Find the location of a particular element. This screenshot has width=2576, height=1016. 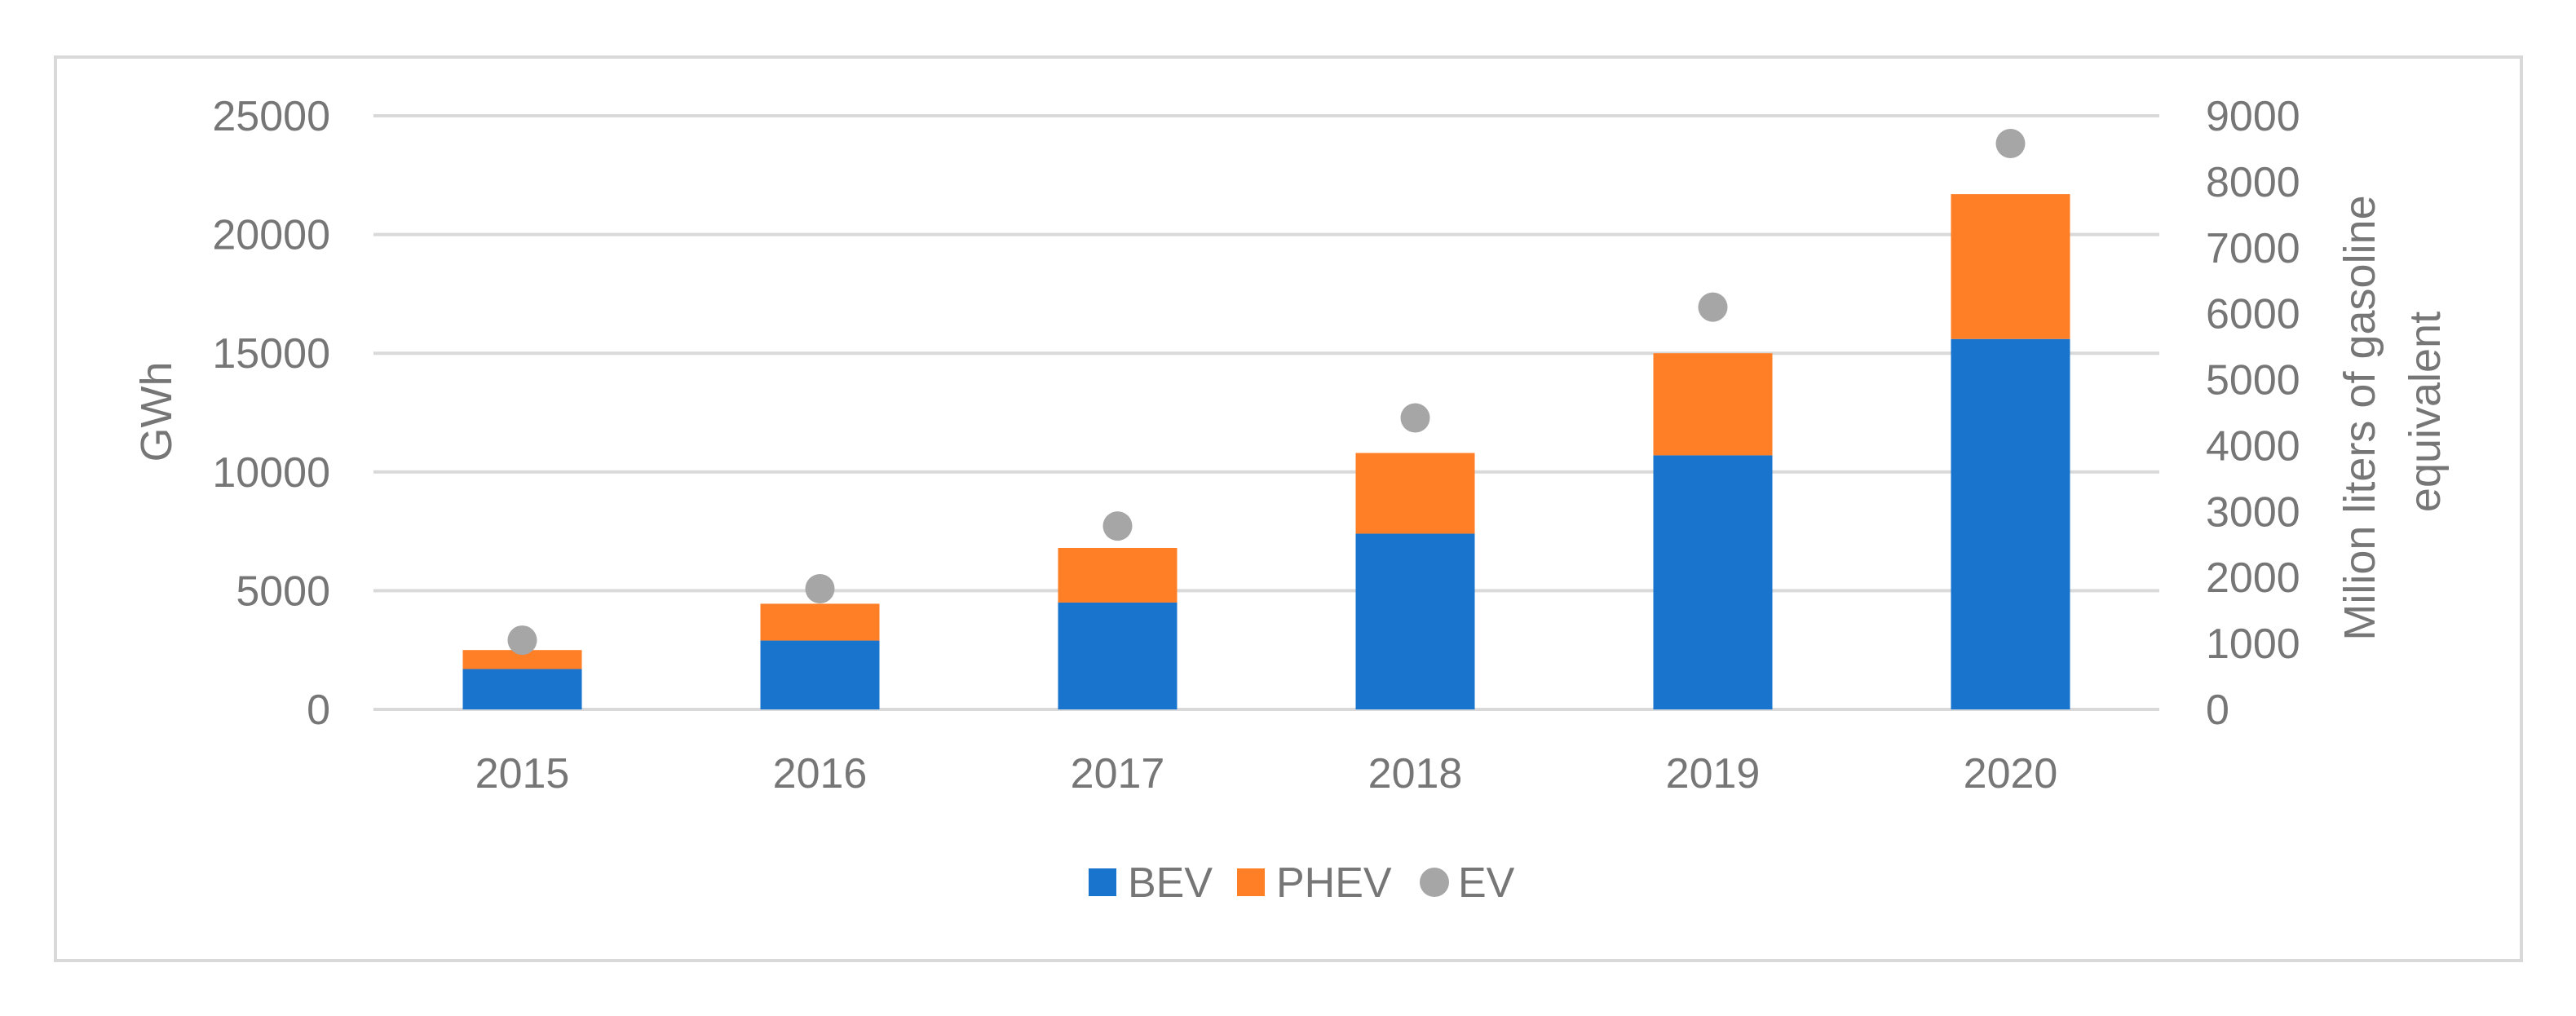

y2-axis-title-line-2: equivalent is located at coordinates (2425, 411).